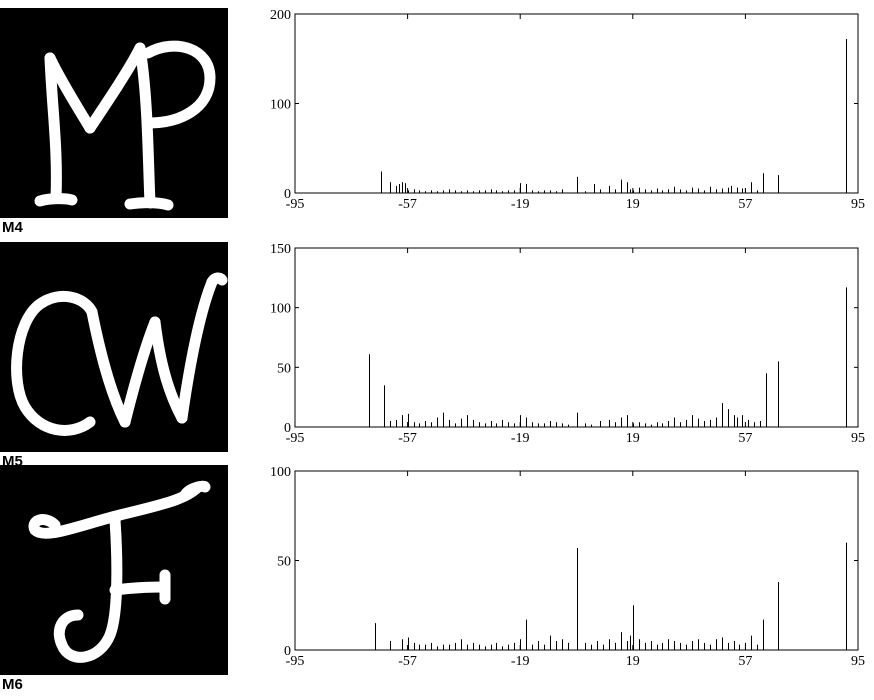 The width and height of the screenshot is (874, 700). I want to click on glyph-image-m4, so click(114, 113).